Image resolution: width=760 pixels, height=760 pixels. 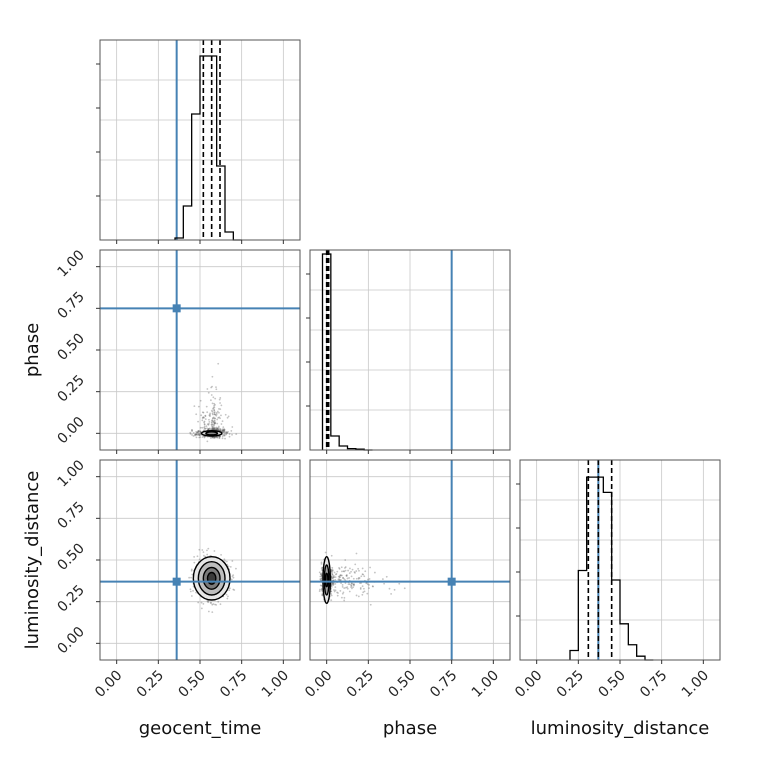 What do you see at coordinates (410, 728) in the screenshot?
I see `x-axis-label-phase: phase` at bounding box center [410, 728].